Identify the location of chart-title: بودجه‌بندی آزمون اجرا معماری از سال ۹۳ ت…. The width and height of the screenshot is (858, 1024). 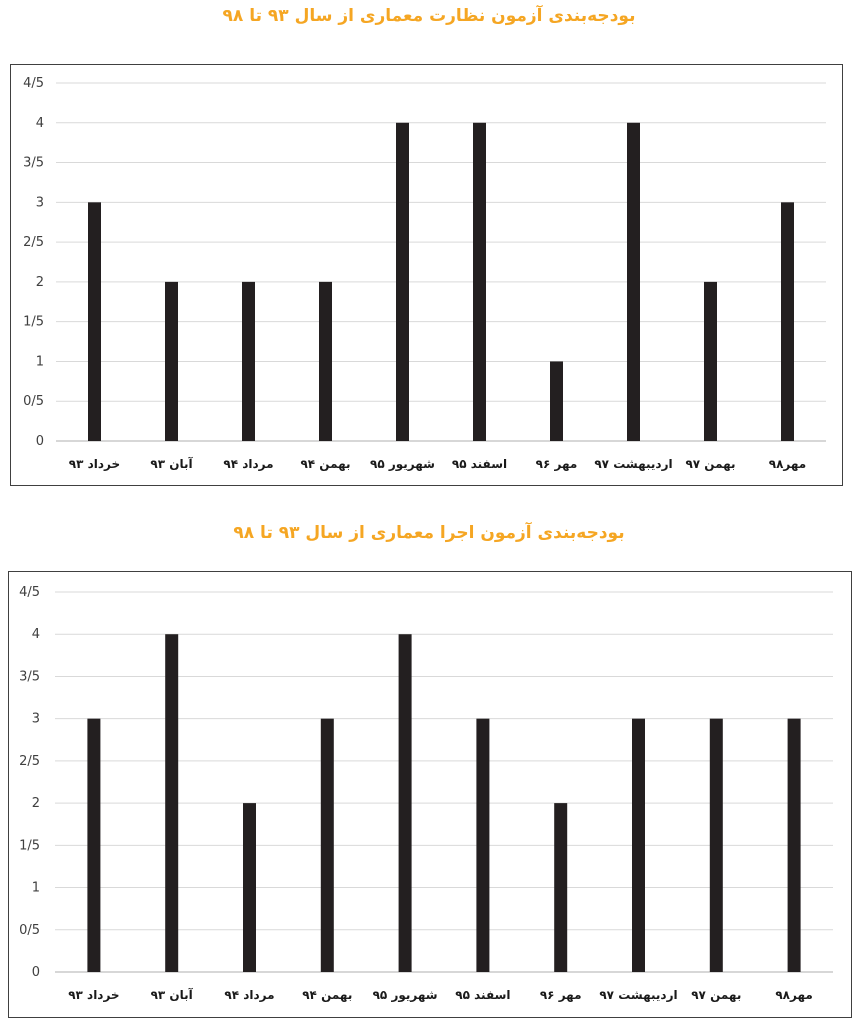
(429, 533).